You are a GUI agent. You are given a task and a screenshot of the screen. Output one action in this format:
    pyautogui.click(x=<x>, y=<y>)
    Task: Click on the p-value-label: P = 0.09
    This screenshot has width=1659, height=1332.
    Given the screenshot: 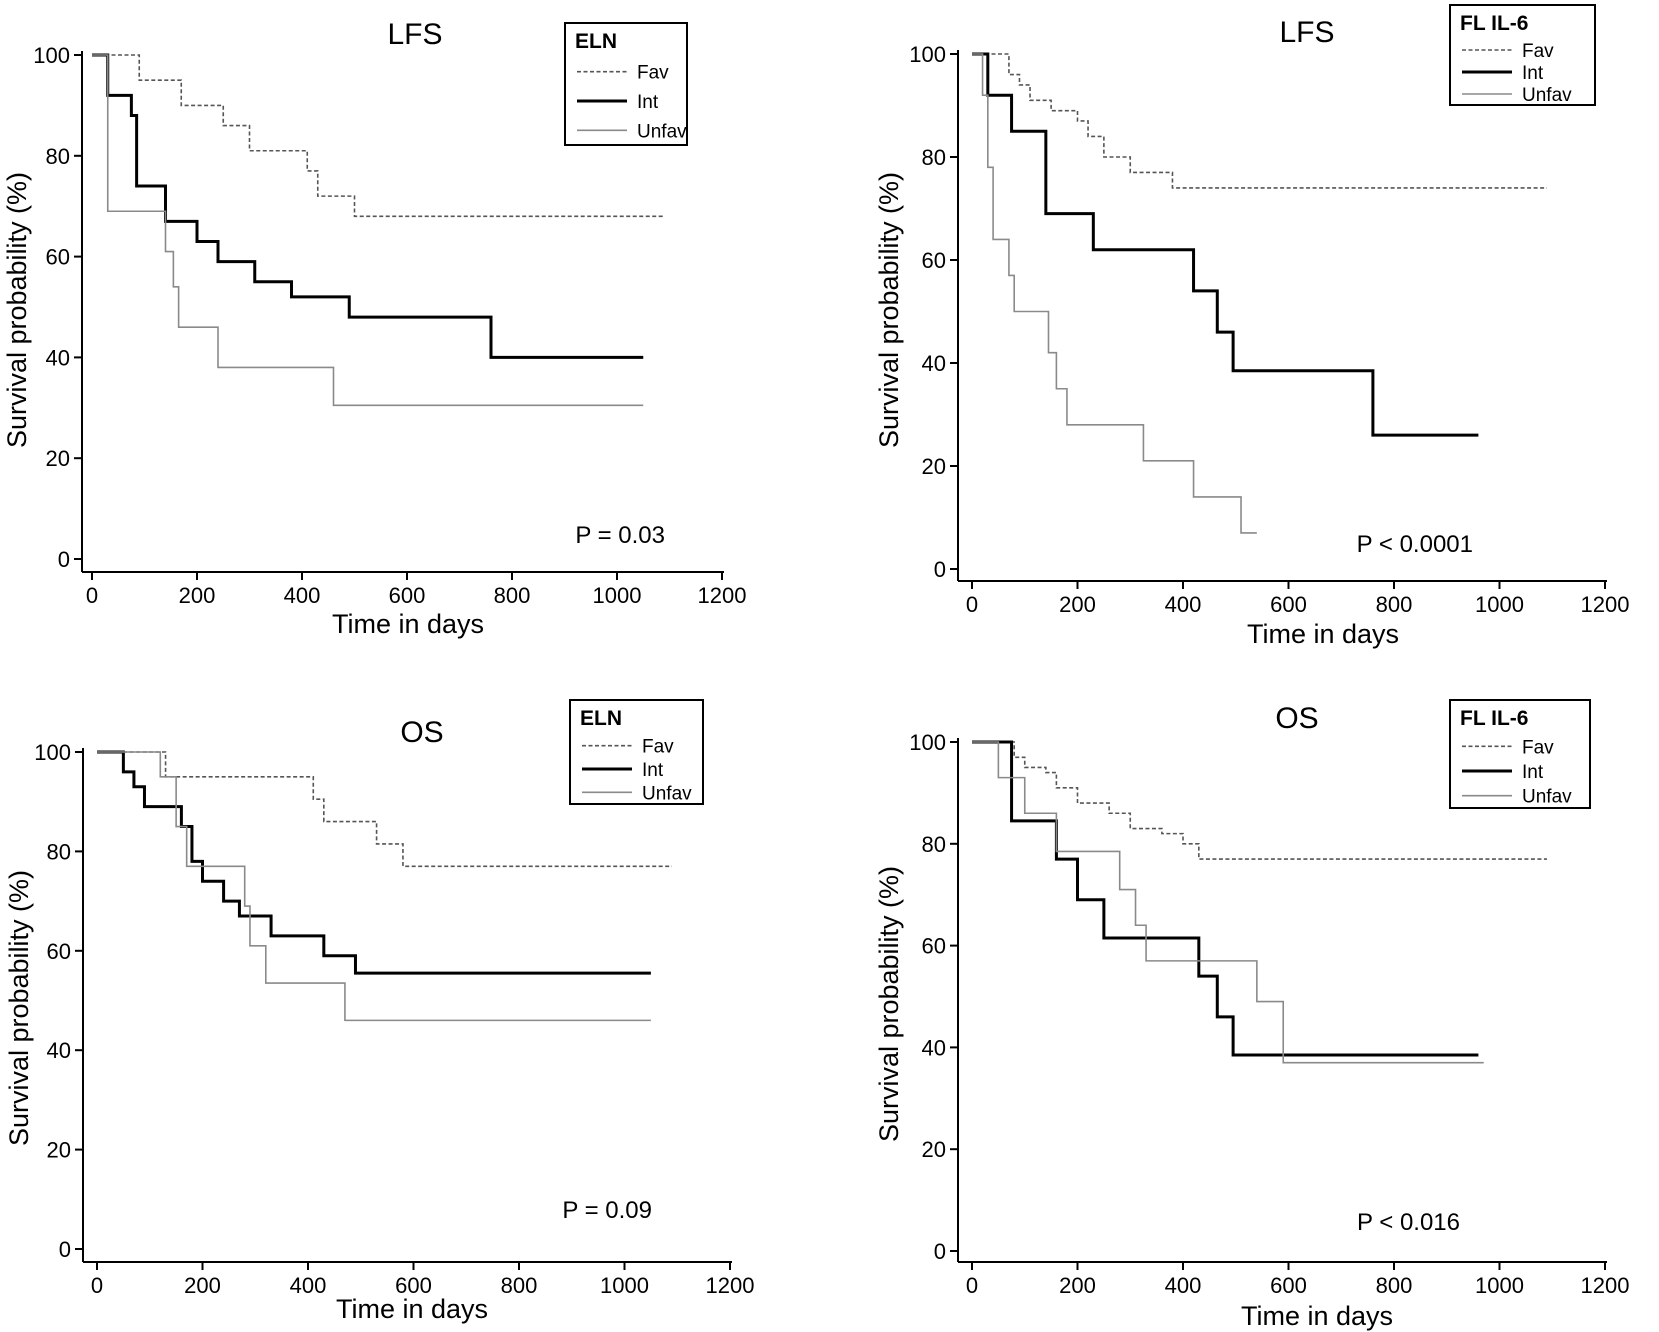 What is the action you would take?
    pyautogui.click(x=607, y=1210)
    